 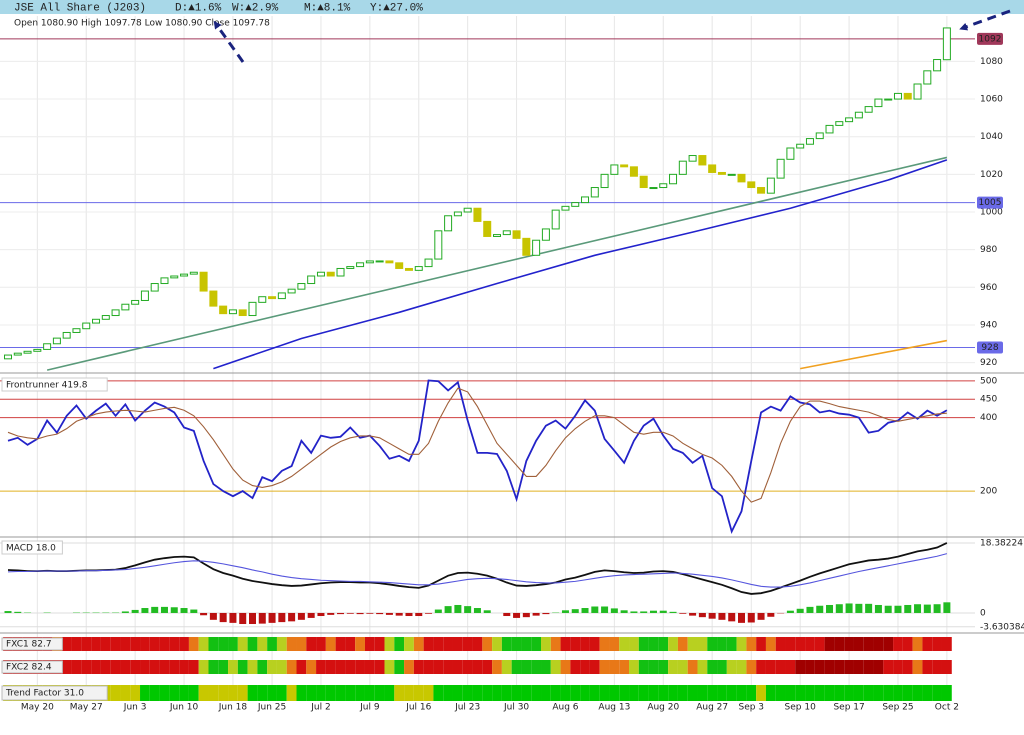 I want to click on y-tick-label: 0, so click(x=983, y=613).